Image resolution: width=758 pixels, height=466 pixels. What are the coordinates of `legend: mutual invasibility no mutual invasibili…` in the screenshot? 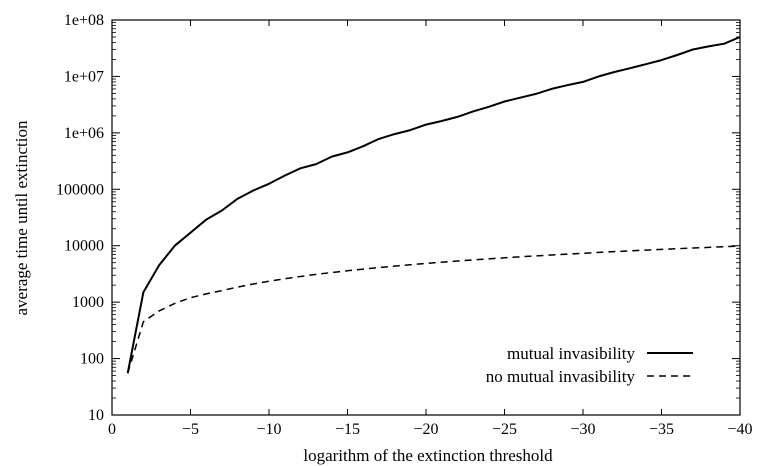 It's located at (589, 365).